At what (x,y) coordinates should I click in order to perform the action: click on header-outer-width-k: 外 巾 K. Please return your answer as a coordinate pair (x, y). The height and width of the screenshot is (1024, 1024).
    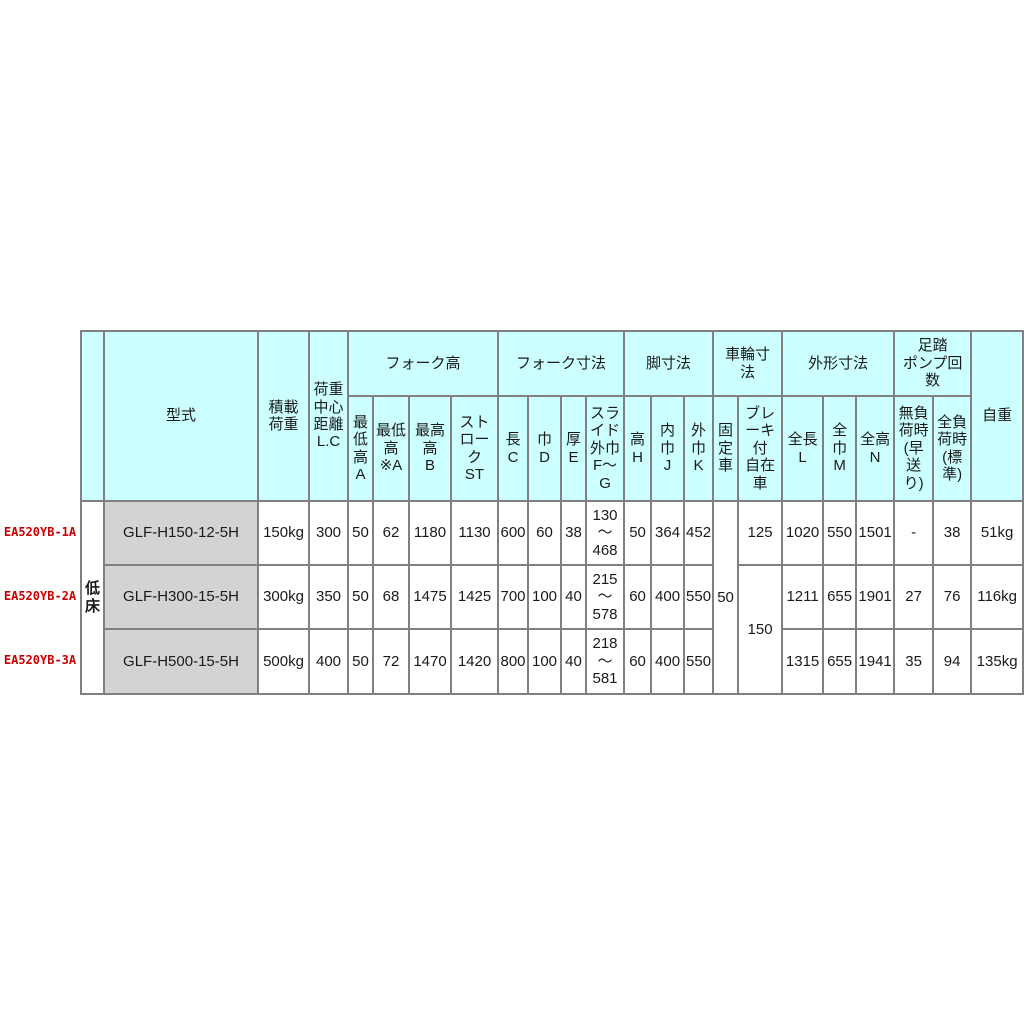
    Looking at the image, I should click on (699, 448).